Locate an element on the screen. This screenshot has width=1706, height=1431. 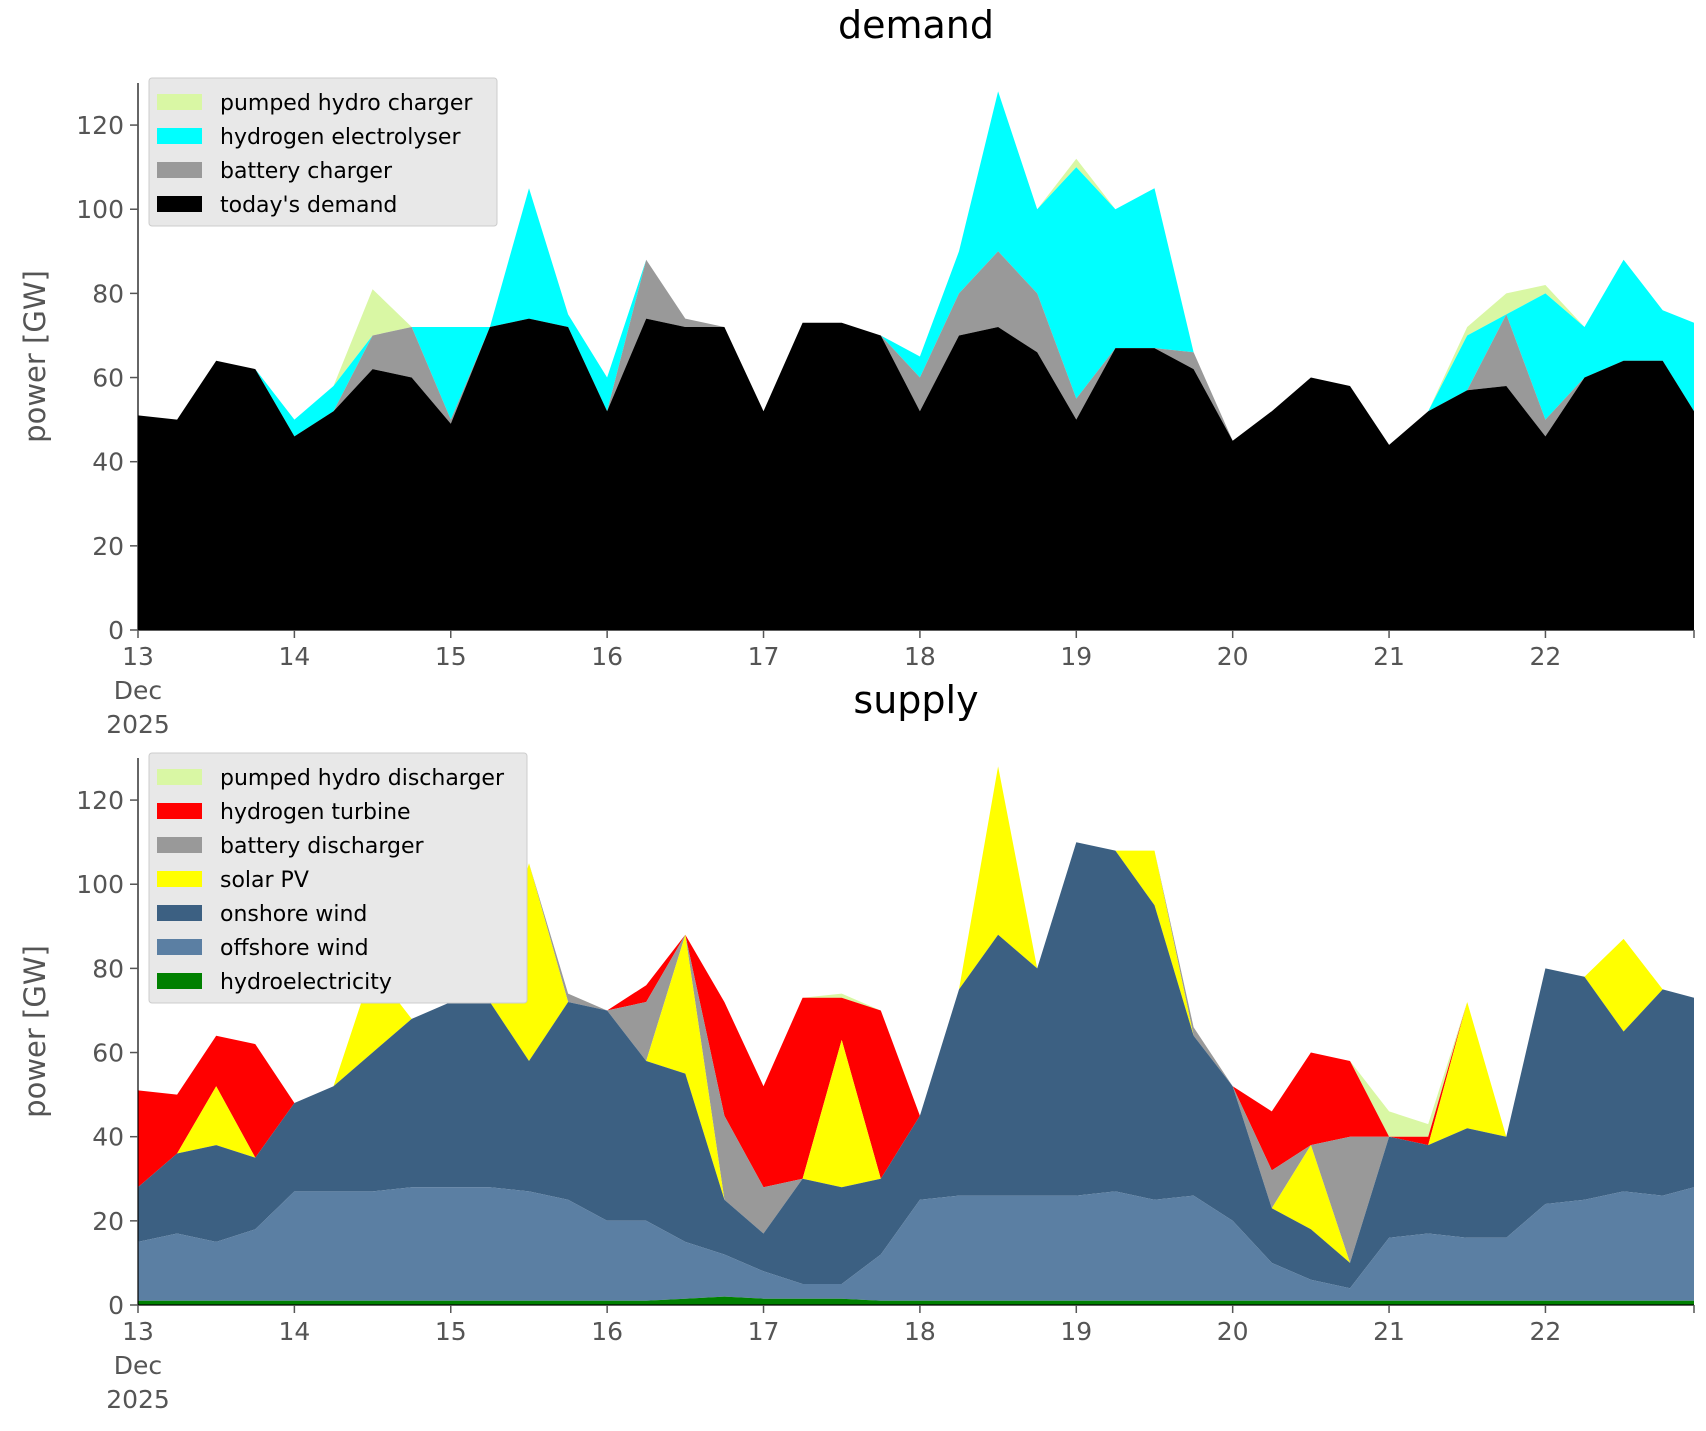
legend-swatch-hydroelectricity is located at coordinates (179, 981).